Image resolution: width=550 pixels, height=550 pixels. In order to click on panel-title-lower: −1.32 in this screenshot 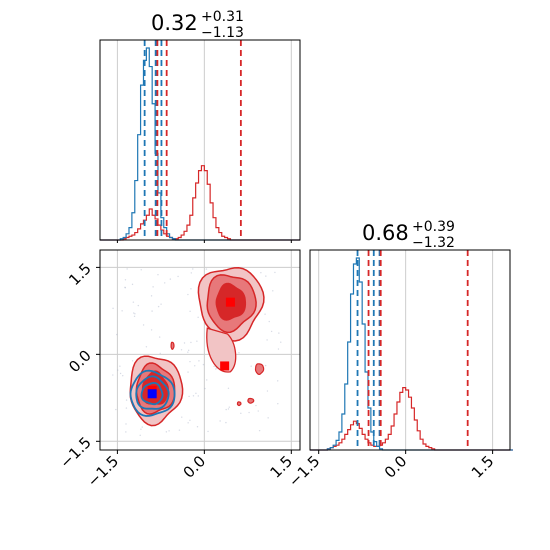, I will do `click(433, 243)`.